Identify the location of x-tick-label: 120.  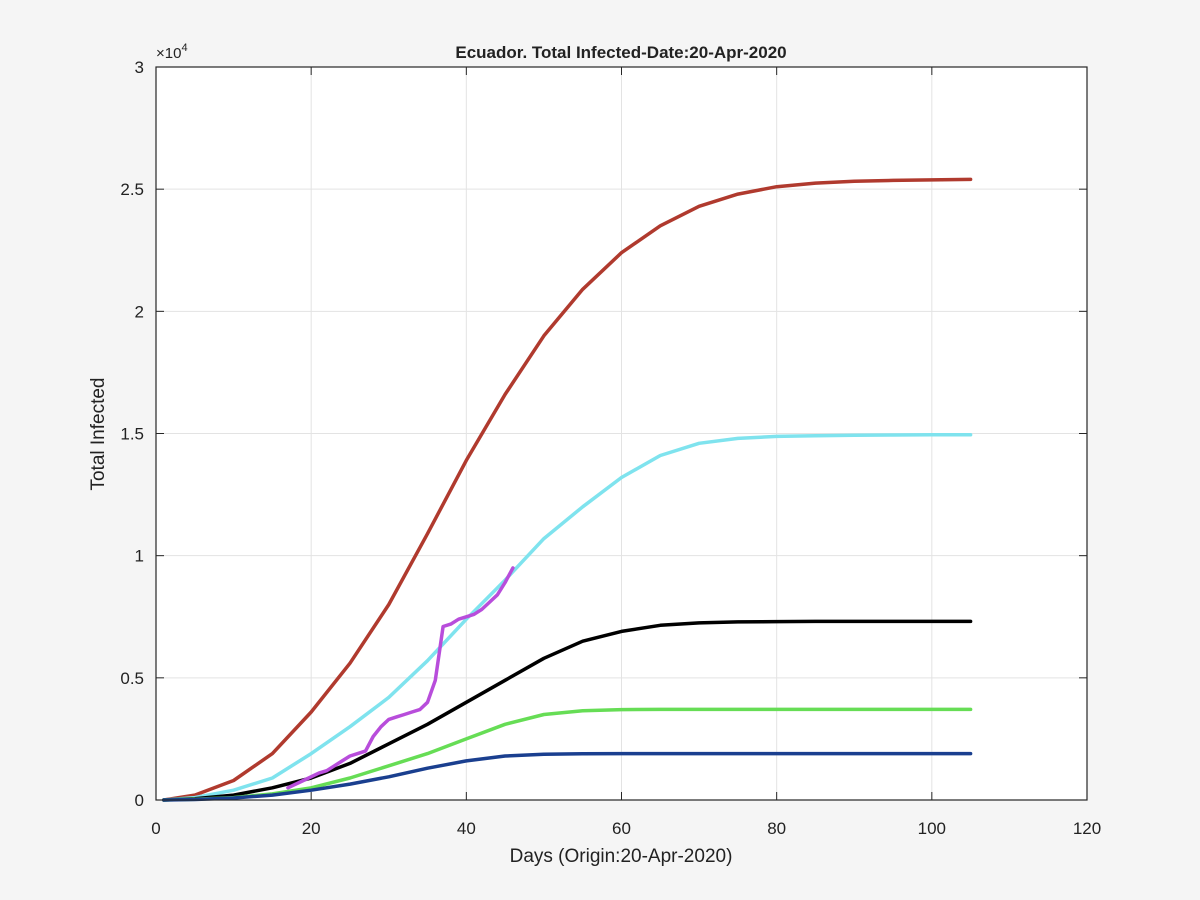
(1087, 828).